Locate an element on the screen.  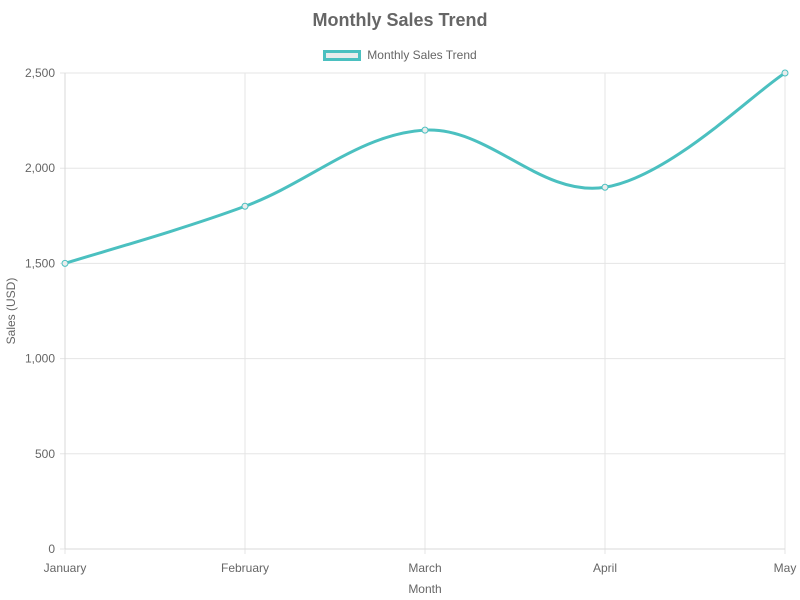
y-tick-label: 2,500 is located at coordinates (40, 73).